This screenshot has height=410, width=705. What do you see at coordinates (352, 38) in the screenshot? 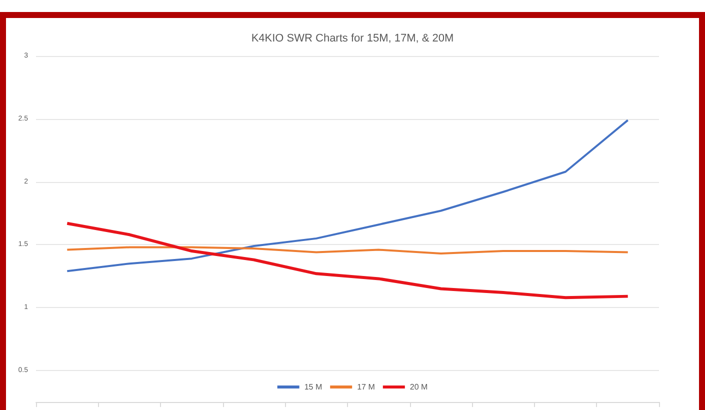
I see `chart-title: K4KIO SWR Charts for 15M, 17M, & 20M` at bounding box center [352, 38].